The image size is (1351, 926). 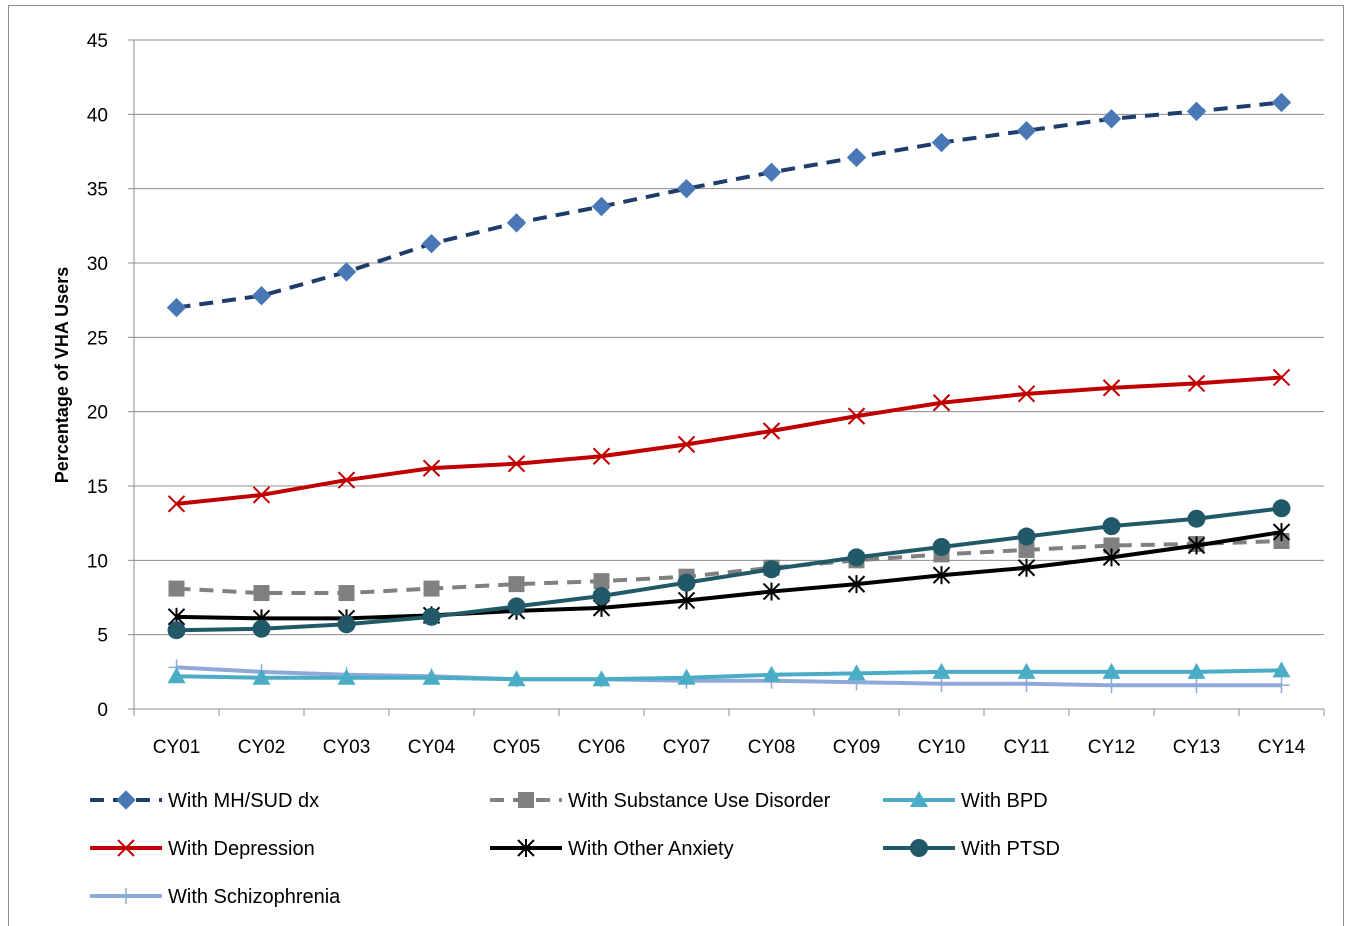 I want to click on series-with-substance-use-disorder, so click(x=729, y=567).